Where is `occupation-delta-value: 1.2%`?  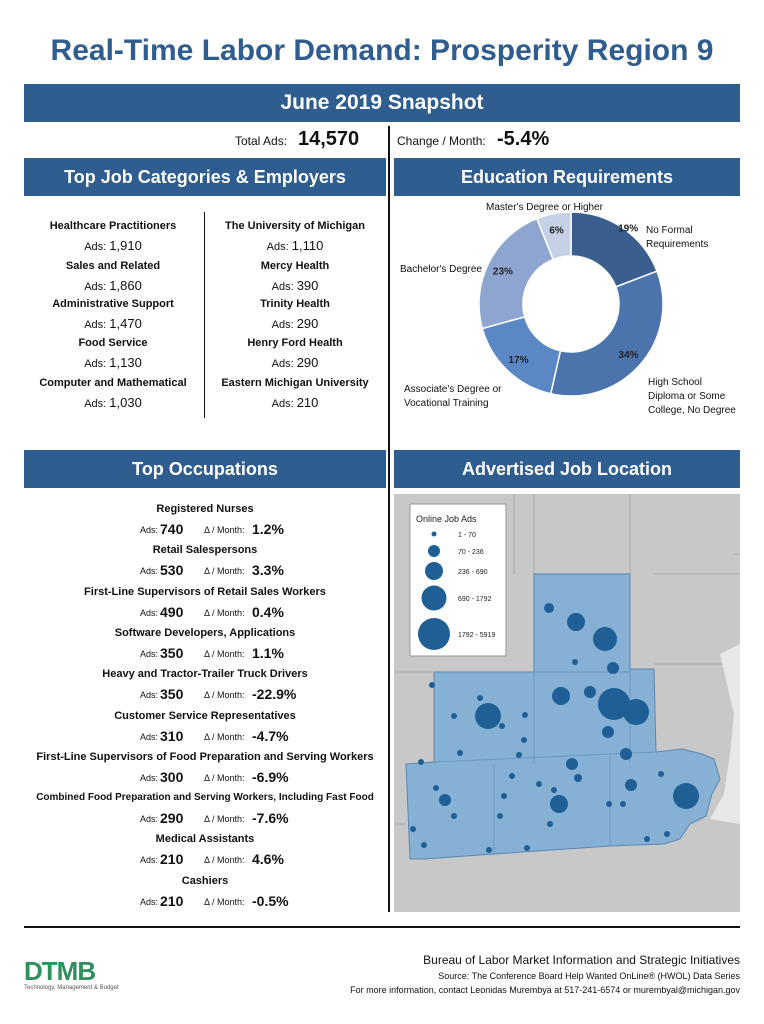 occupation-delta-value: 1.2% is located at coordinates (268, 529).